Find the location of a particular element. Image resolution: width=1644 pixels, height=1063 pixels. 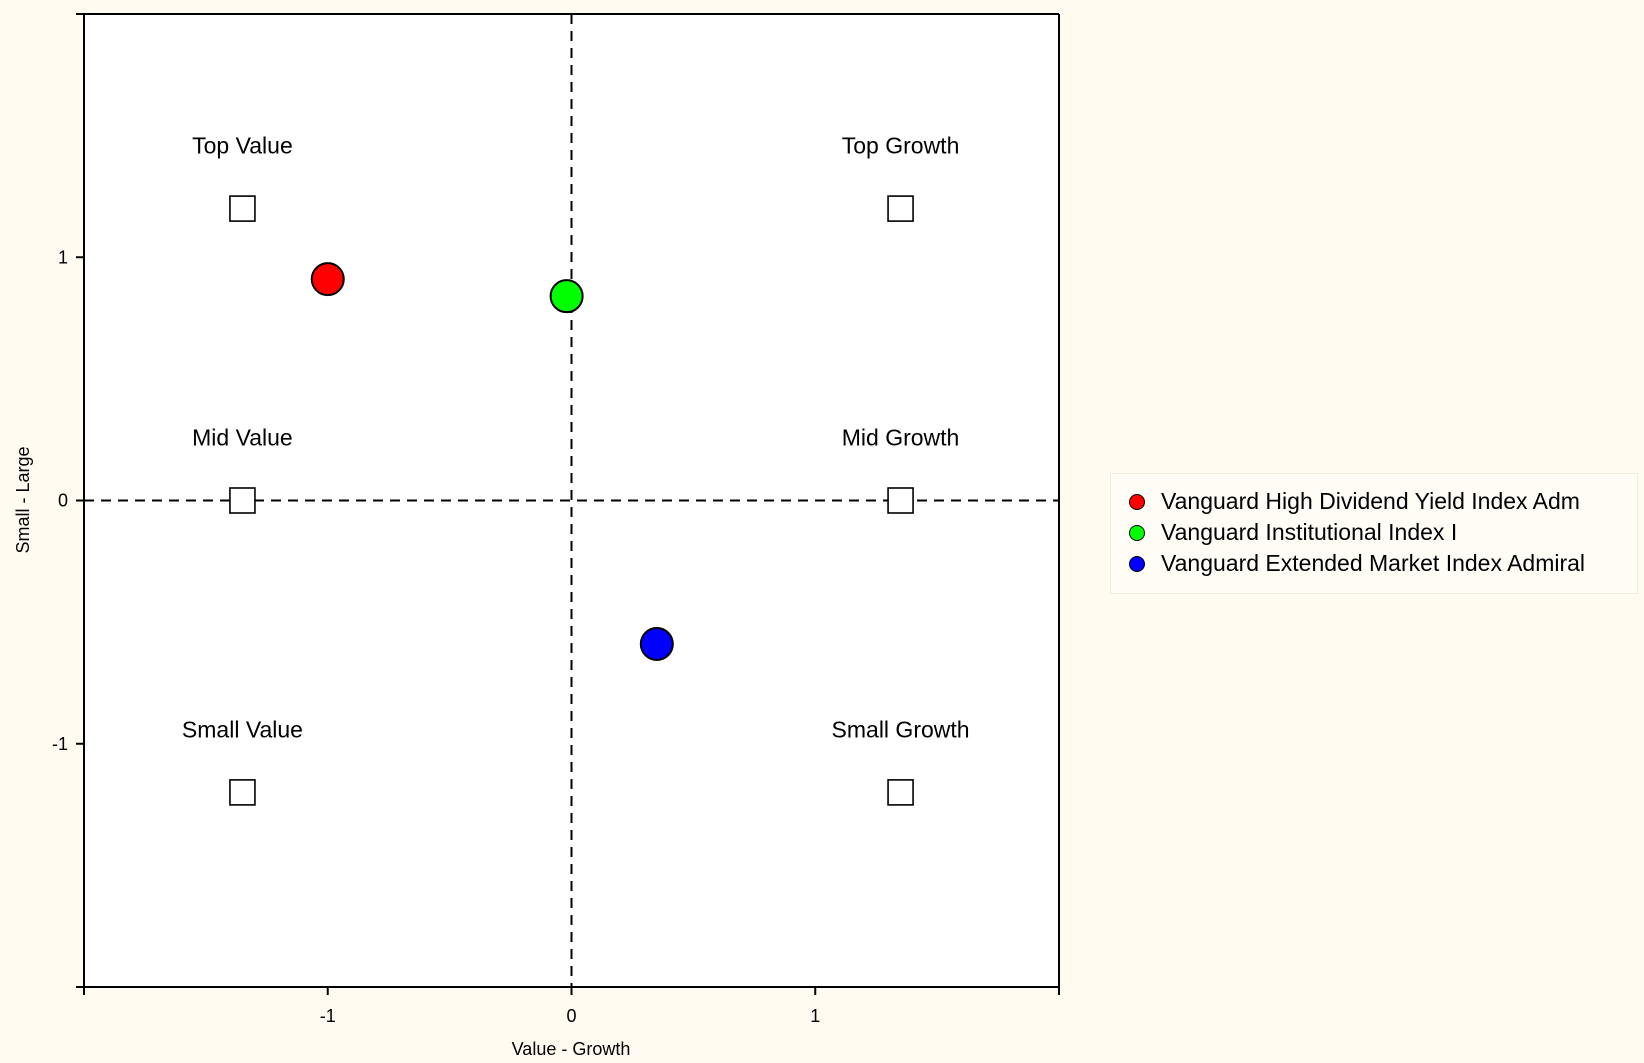

legend-item-3: Vanguard Extended Market Index Admiral is located at coordinates (1383, 563).